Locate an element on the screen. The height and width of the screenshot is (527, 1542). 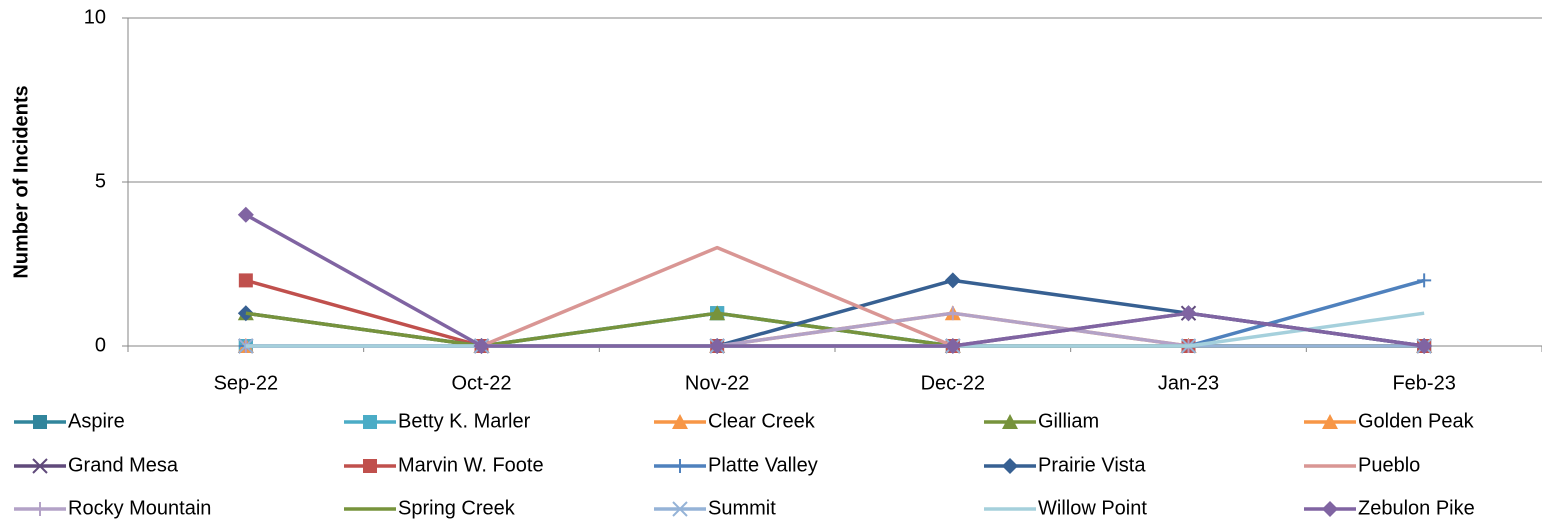
legend-item: Clear Creek is located at coordinates (735, 421).